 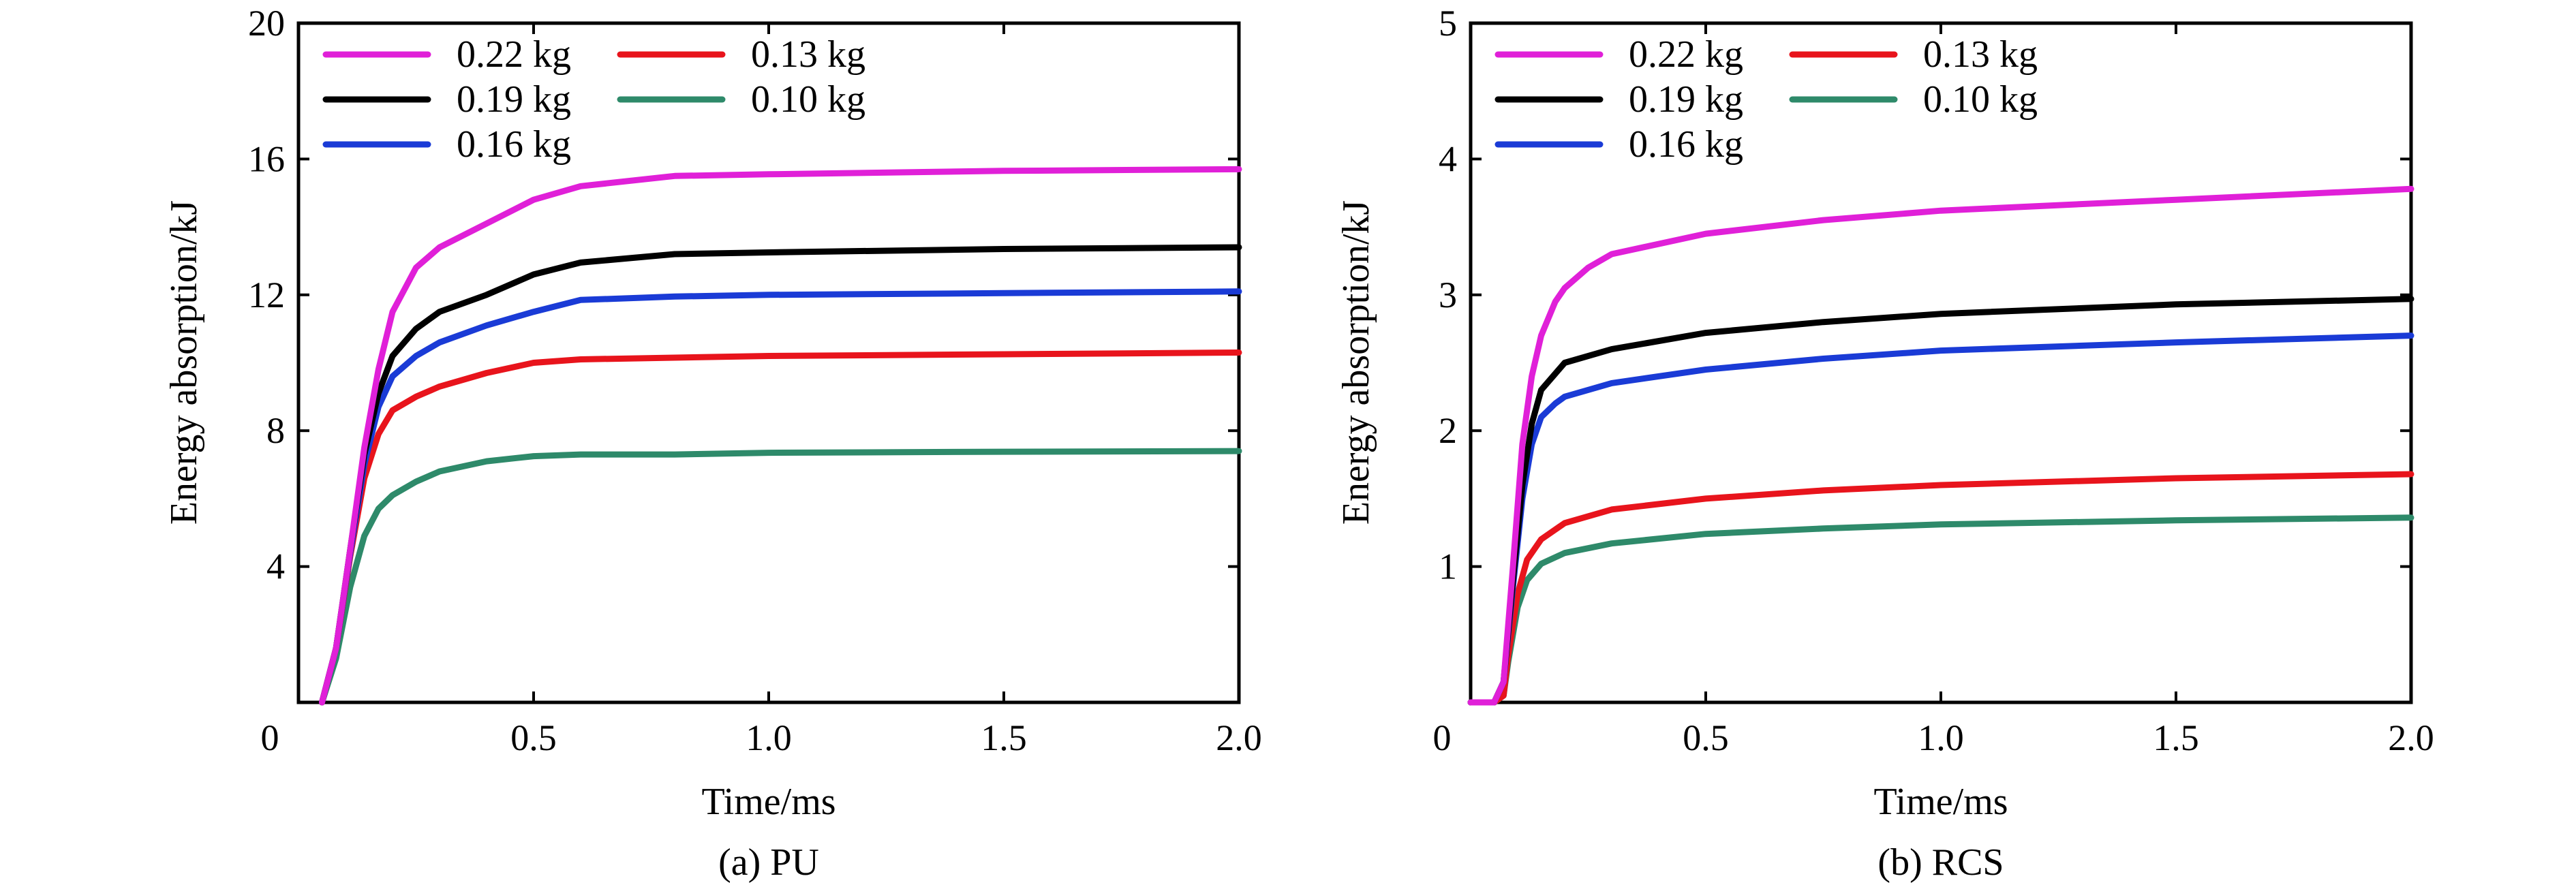 What do you see at coordinates (1004, 737) in the screenshot?
I see `x-tick-label-pu: 1.5` at bounding box center [1004, 737].